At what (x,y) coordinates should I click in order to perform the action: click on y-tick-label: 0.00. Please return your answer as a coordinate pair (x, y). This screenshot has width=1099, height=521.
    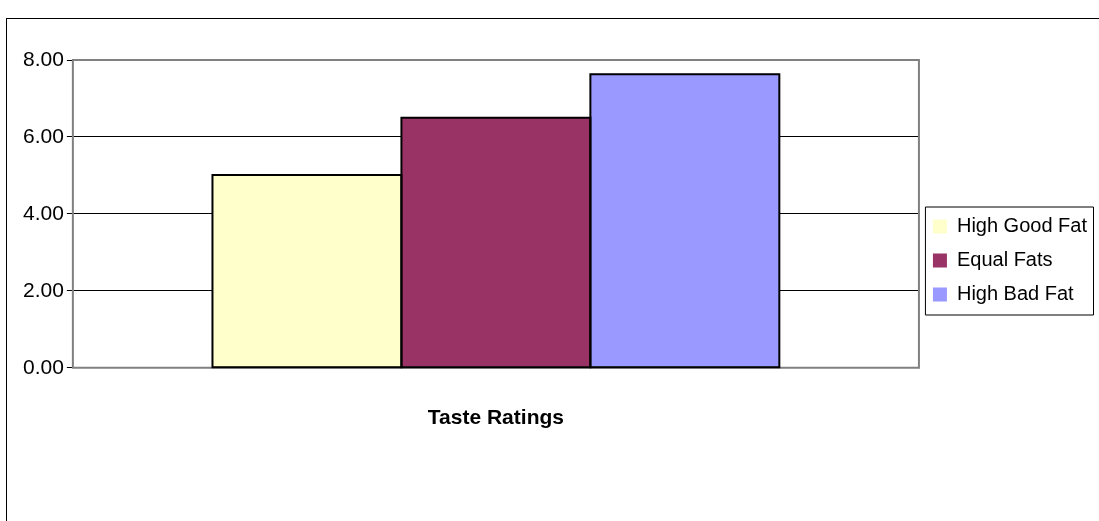
    Looking at the image, I should click on (43, 366).